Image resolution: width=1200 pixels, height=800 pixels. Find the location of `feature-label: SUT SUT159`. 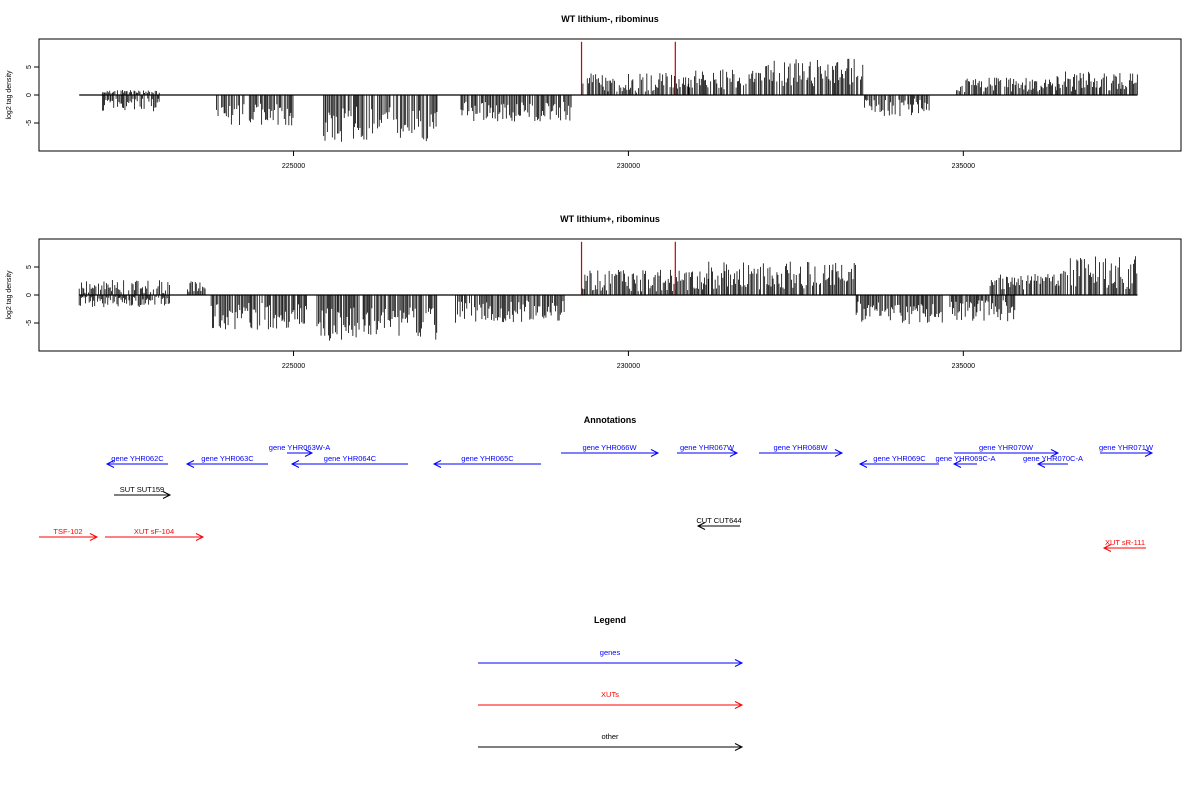

feature-label: SUT SUT159 is located at coordinates (142, 489).